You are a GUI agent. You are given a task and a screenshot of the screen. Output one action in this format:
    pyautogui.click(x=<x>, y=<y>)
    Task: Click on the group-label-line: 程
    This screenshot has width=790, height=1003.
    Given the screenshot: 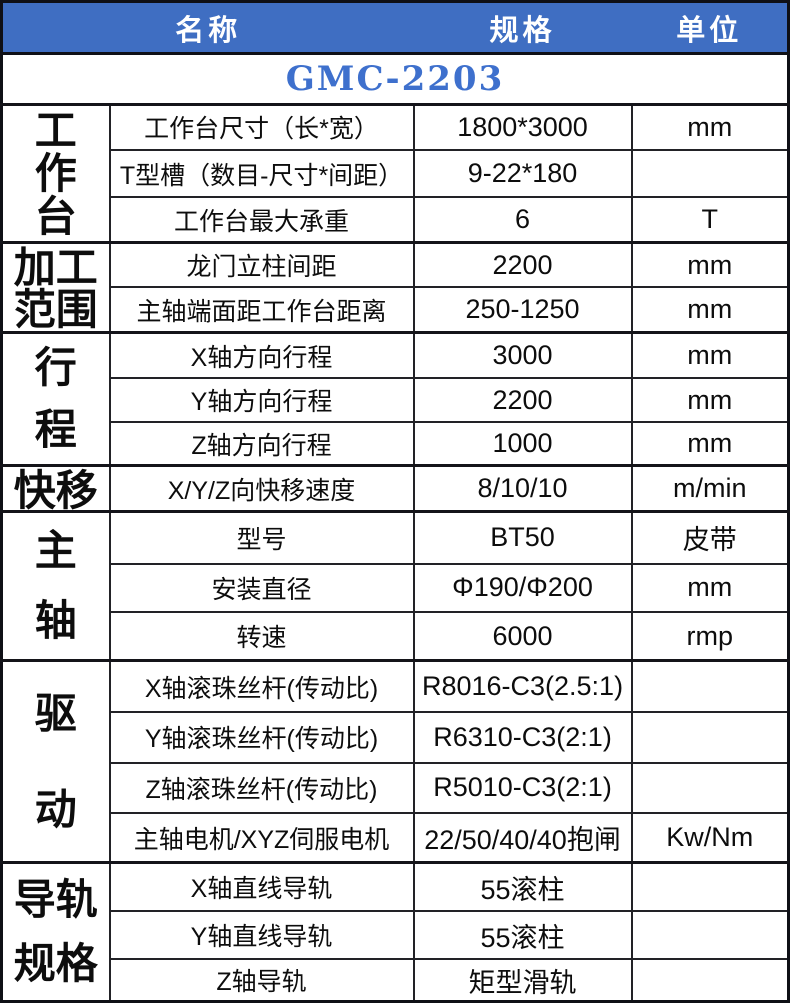 What is the action you would take?
    pyautogui.click(x=55, y=430)
    